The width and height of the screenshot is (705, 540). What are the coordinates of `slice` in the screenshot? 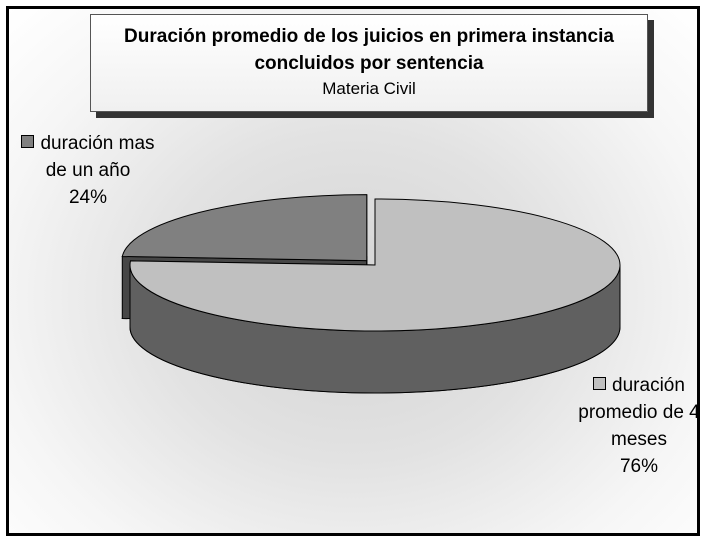 It's located at (244, 228).